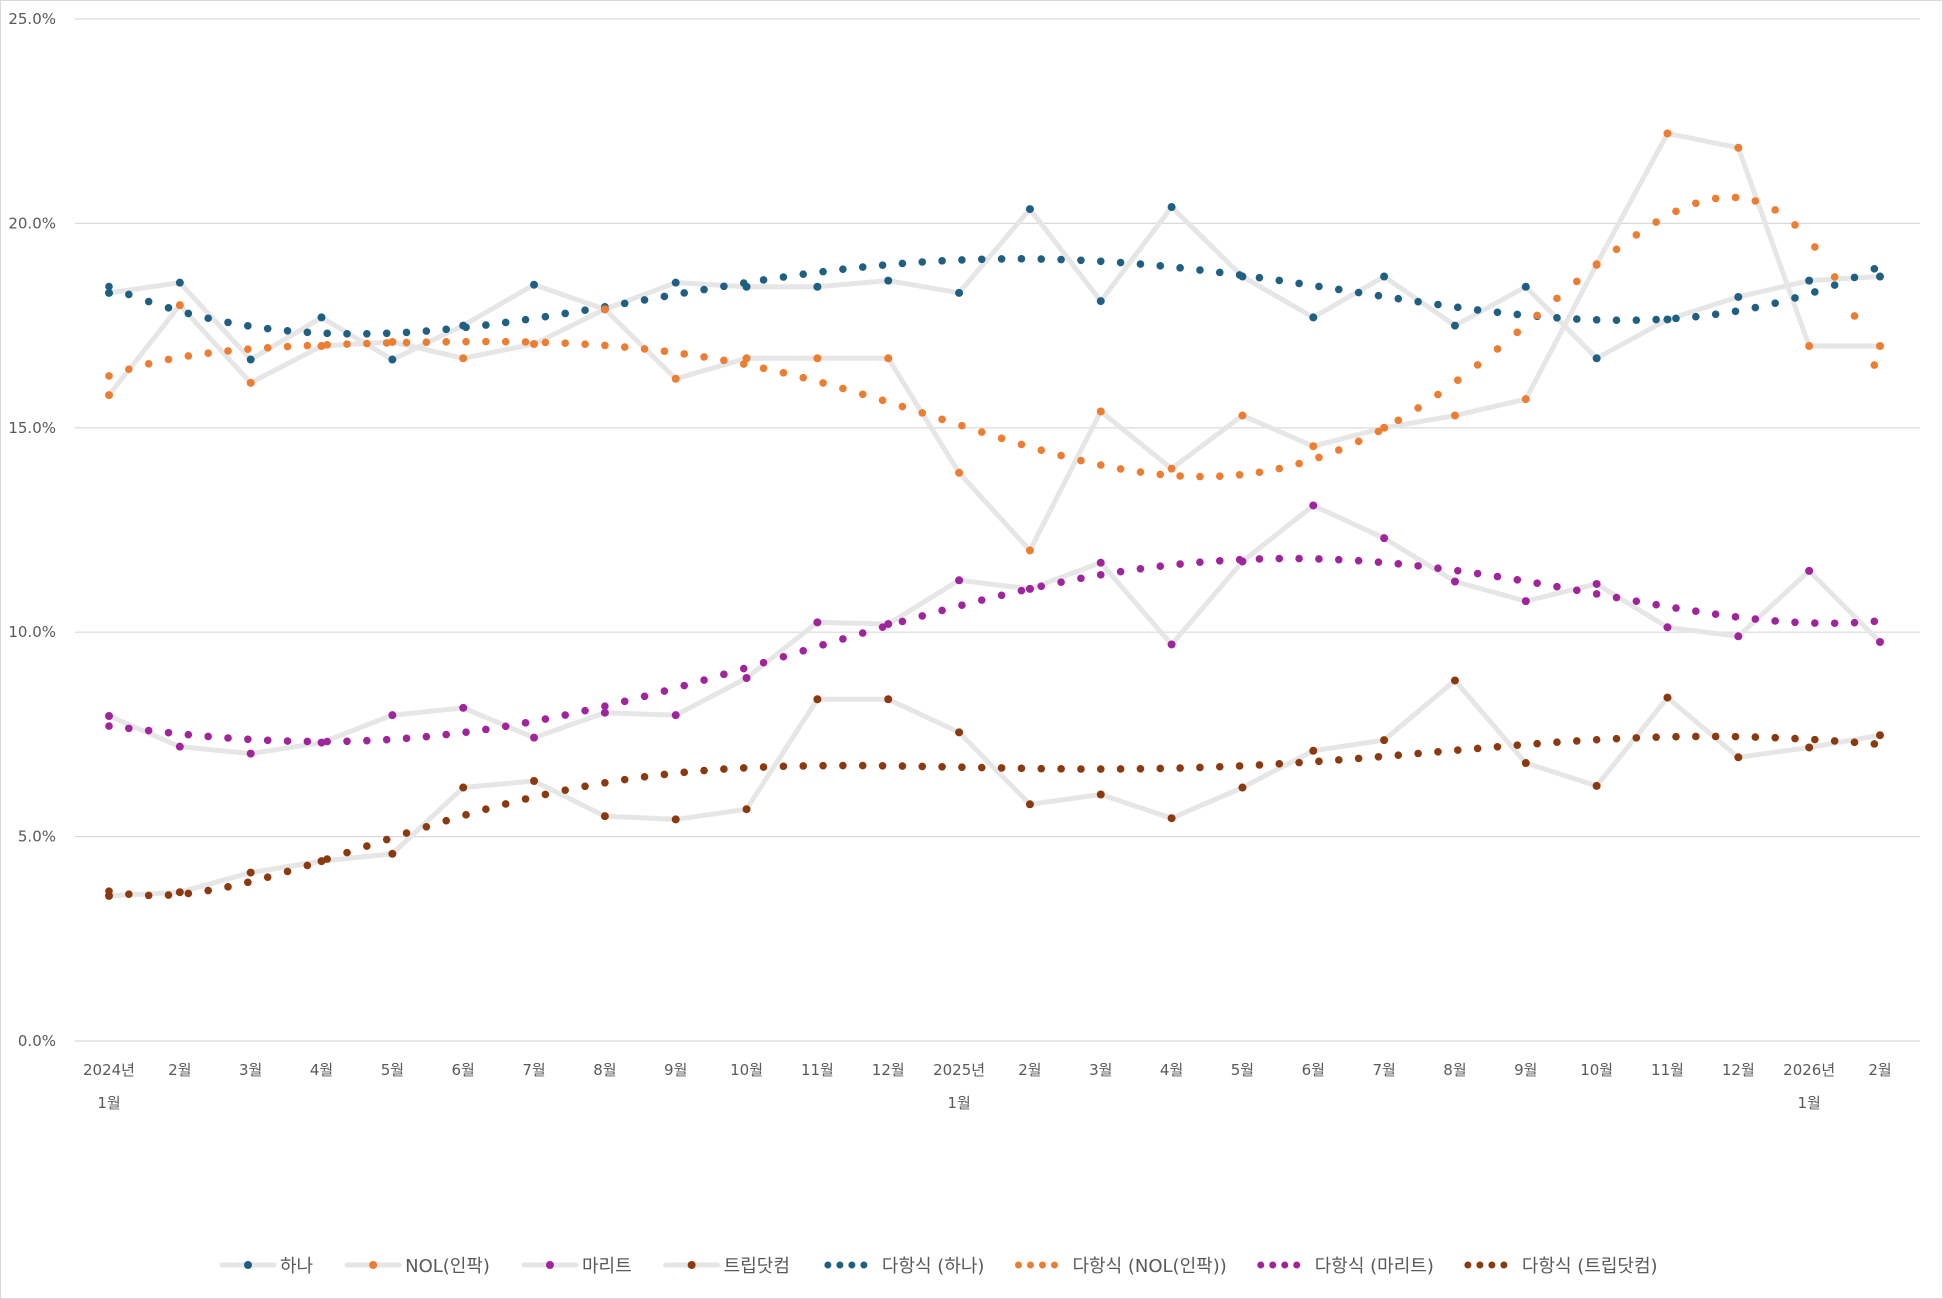 This screenshot has width=1943, height=1299. I want to click on x-tick-label: 4월, so click(1171, 1070).